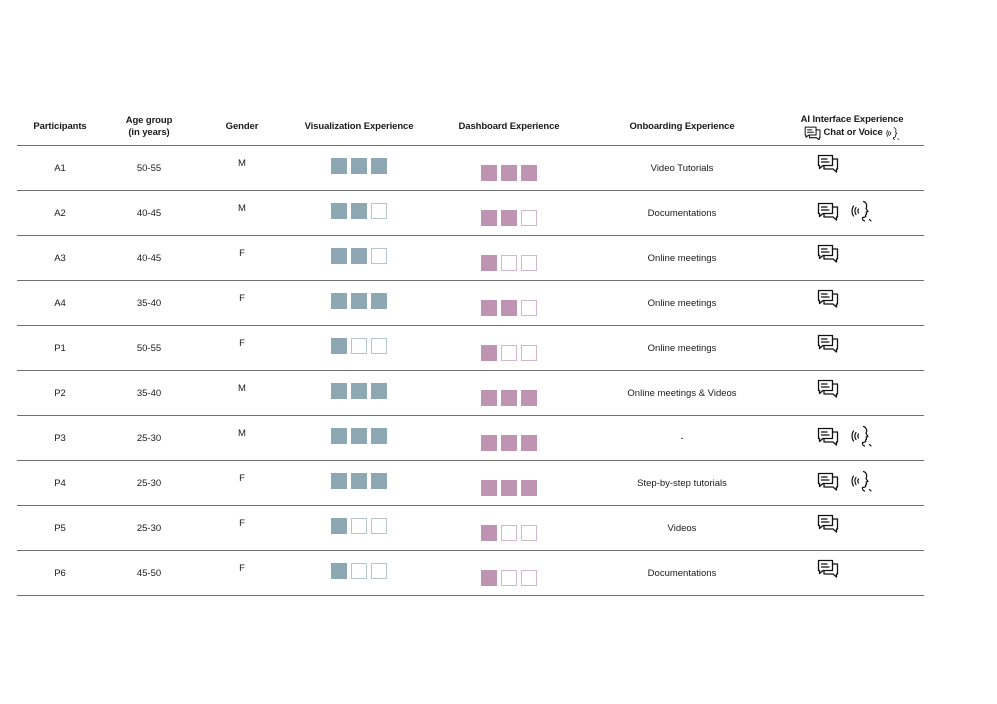 This screenshot has width=997, height=704. Describe the element at coordinates (470, 258) in the screenshot. I see `table-row: A3 40-45 F Online meetings` at that location.